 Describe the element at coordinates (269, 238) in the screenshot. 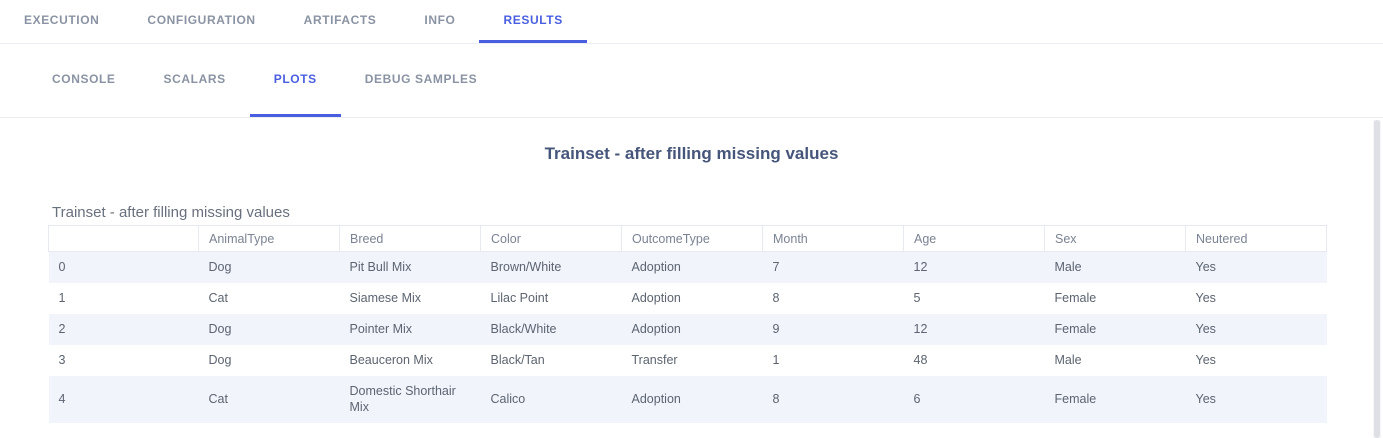

I see `column-header-animaltype: AnimalType` at that location.